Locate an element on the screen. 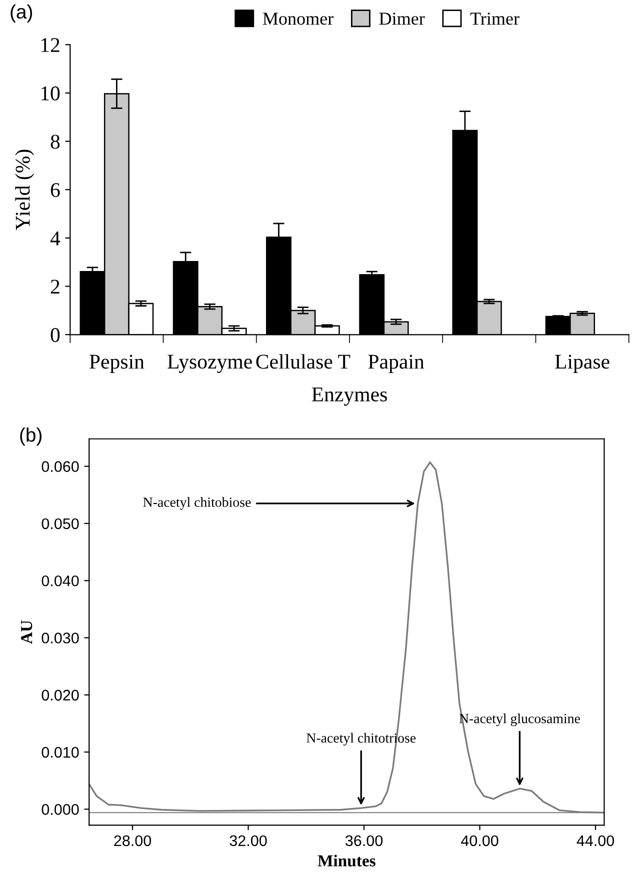 The image size is (632, 876). x-tick-label: 36.00 is located at coordinates (364, 840).